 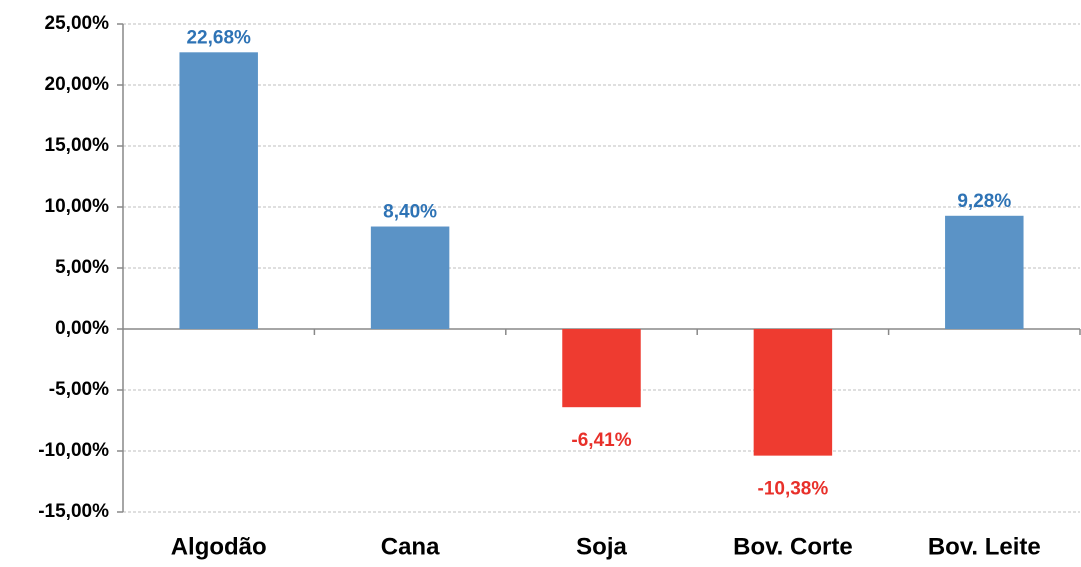 I want to click on value-label: 22,68%, so click(x=218, y=37).